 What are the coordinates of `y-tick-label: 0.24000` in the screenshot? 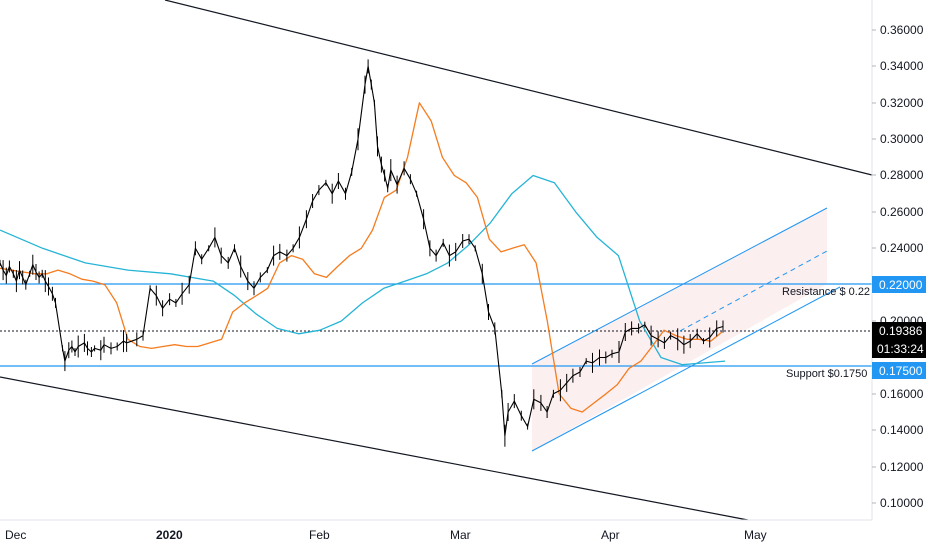 It's located at (902, 248).